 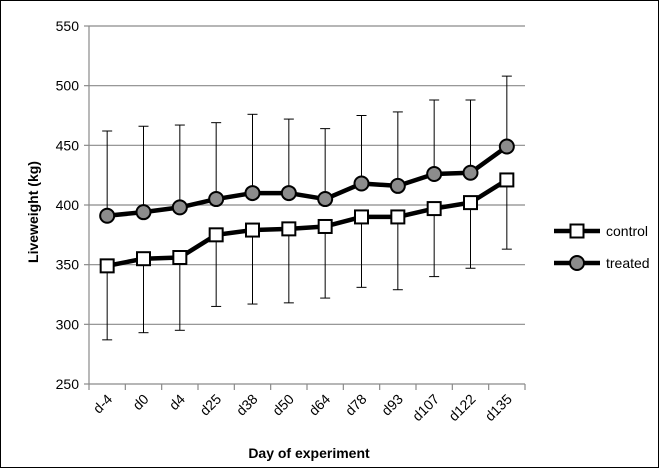 I want to click on x-tick-label-d0: d0, so click(x=140, y=402).